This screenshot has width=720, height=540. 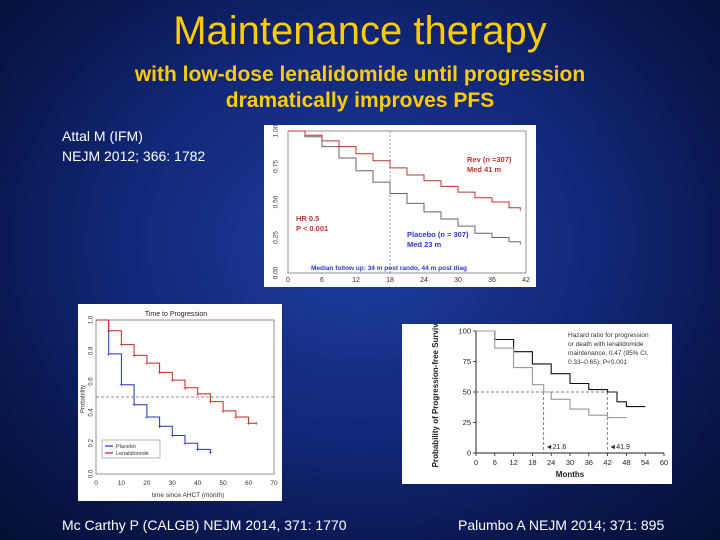 I want to click on y-tick-label: 0.8, so click(x=92, y=350).